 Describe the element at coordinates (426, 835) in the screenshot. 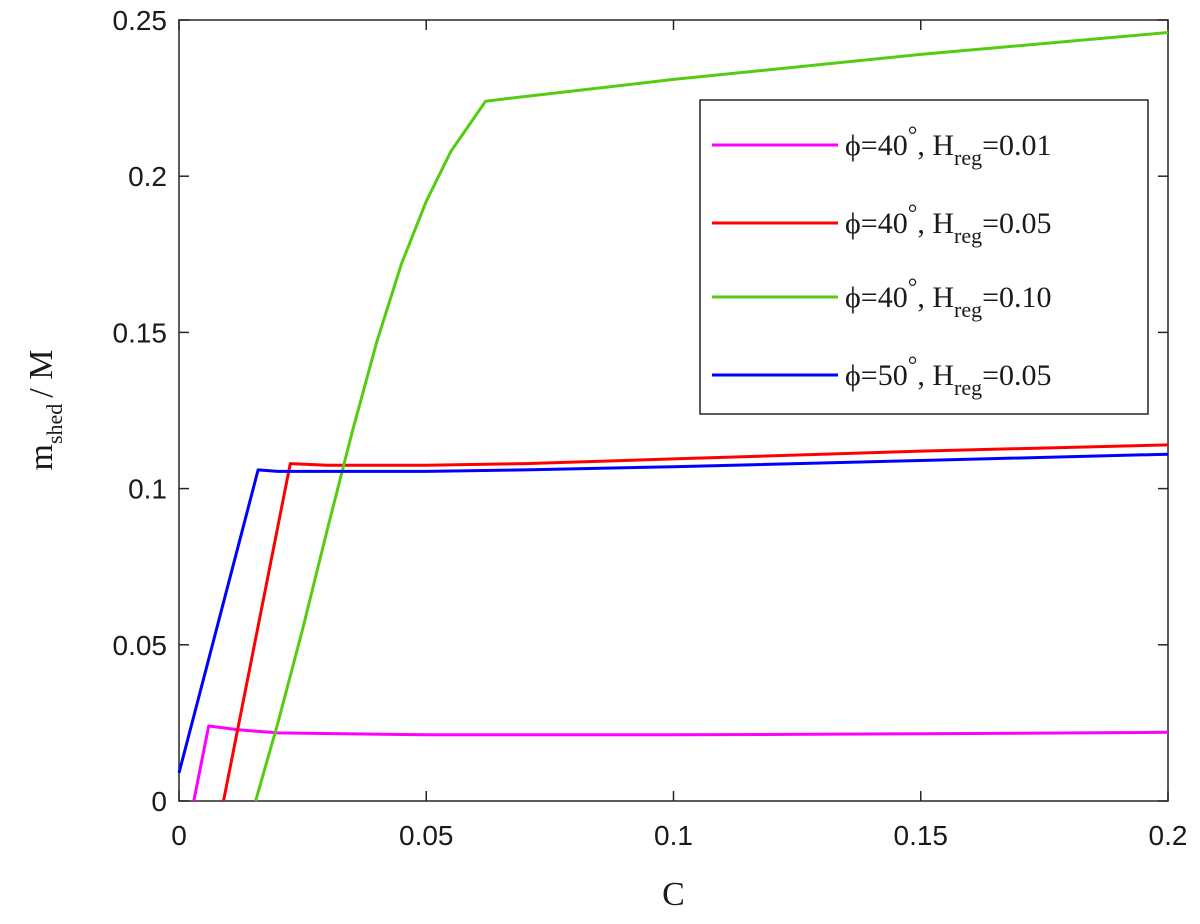

I see `x-tick-label: 0.05` at that location.